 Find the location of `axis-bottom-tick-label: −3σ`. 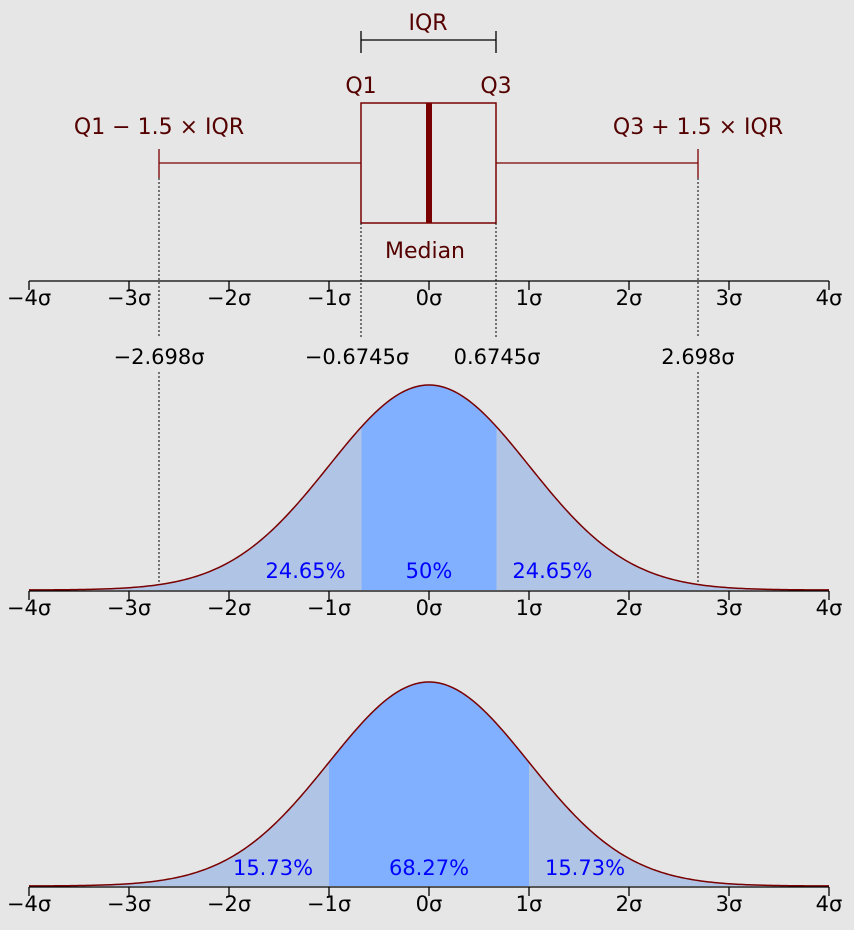

axis-bottom-tick-label: −3σ is located at coordinates (129, 904).